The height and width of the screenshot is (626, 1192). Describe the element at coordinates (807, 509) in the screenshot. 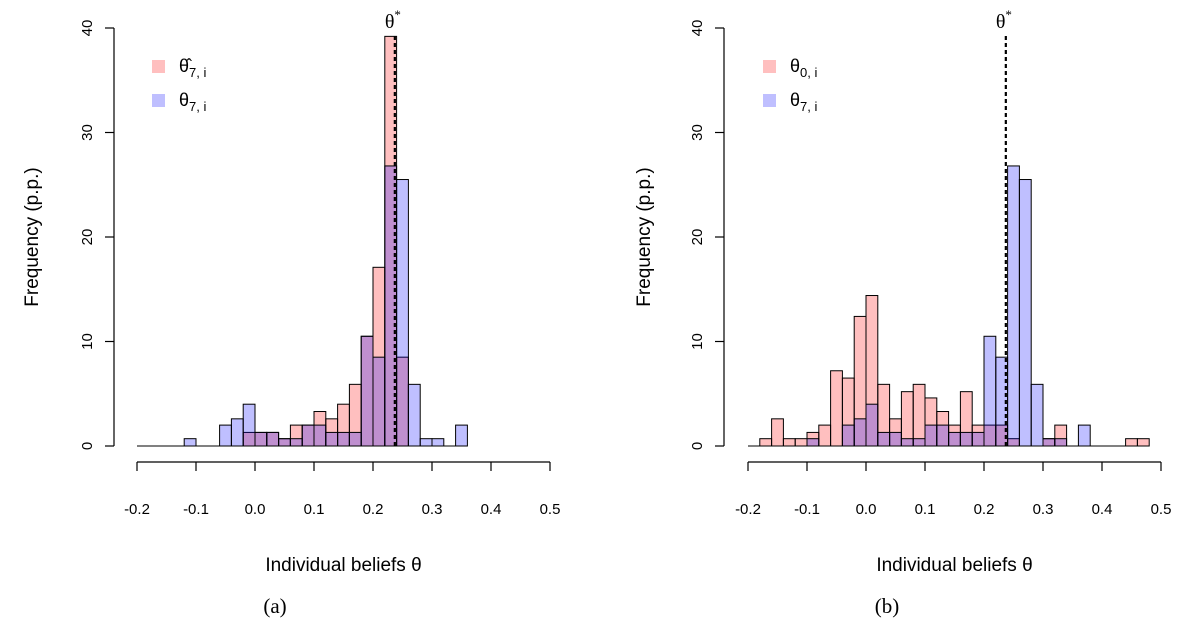

I see `panel-b-x-tick-label: -0.1` at that location.